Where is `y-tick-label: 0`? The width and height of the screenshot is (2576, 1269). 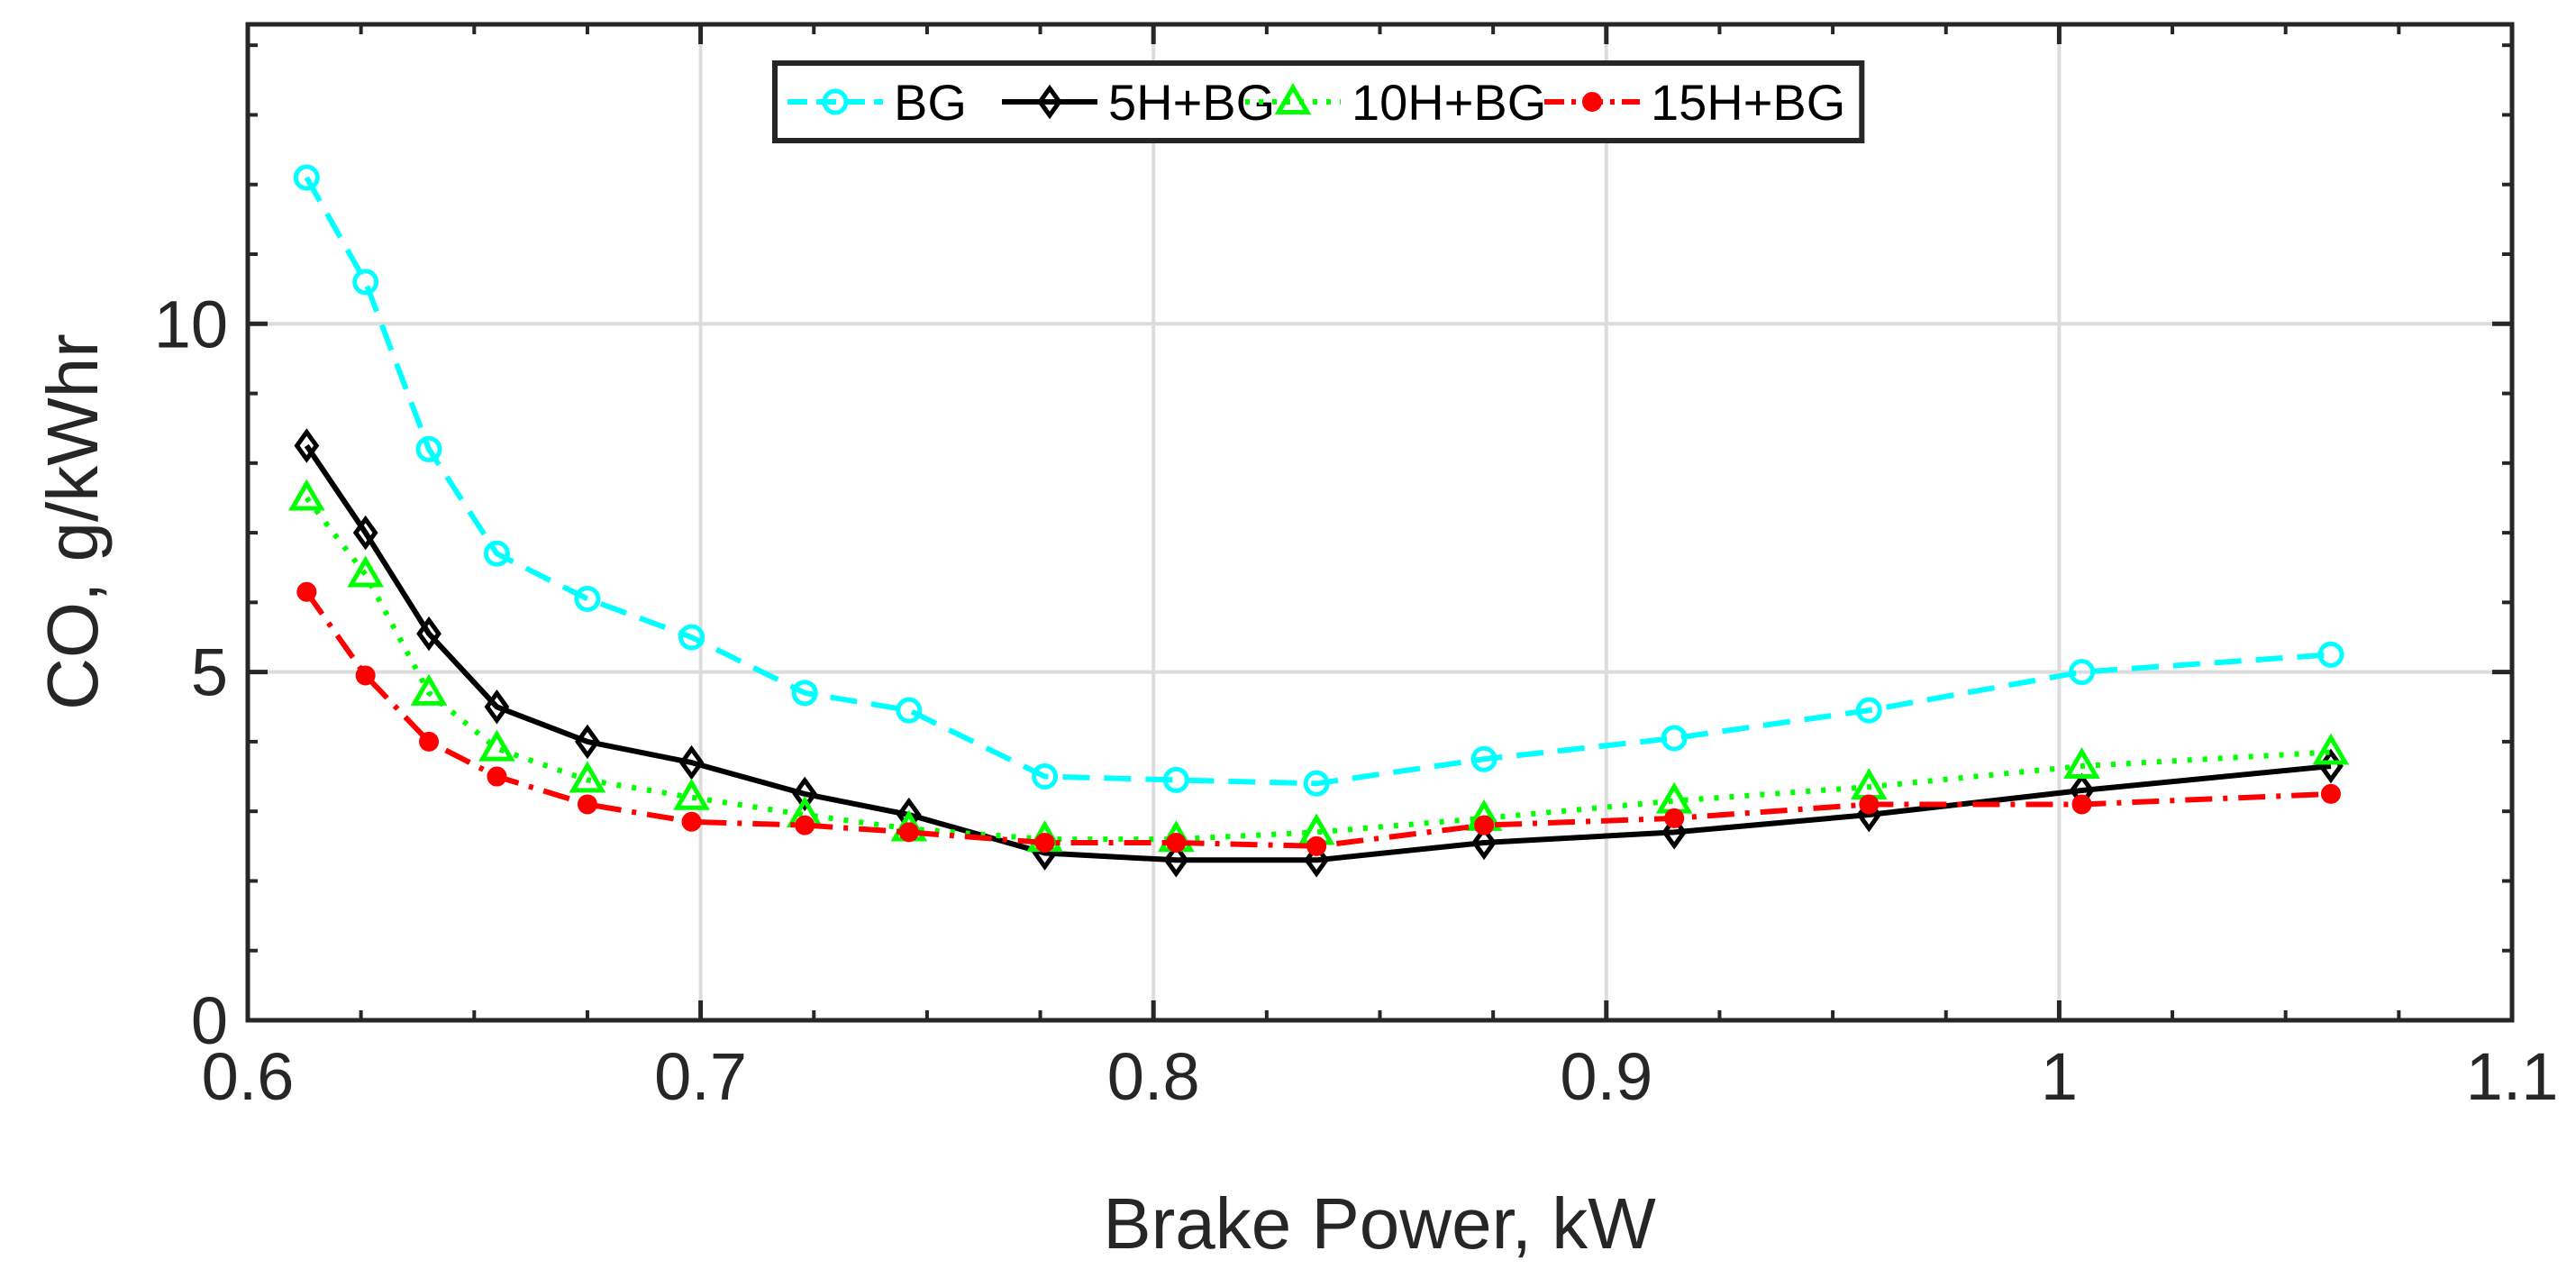 y-tick-label: 0 is located at coordinates (209, 1020).